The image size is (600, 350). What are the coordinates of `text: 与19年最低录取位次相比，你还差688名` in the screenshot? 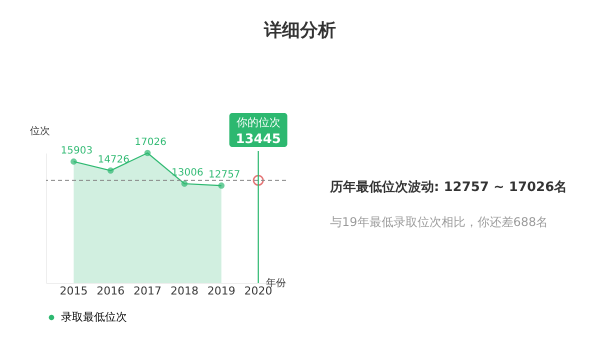 It's located at (440, 222).